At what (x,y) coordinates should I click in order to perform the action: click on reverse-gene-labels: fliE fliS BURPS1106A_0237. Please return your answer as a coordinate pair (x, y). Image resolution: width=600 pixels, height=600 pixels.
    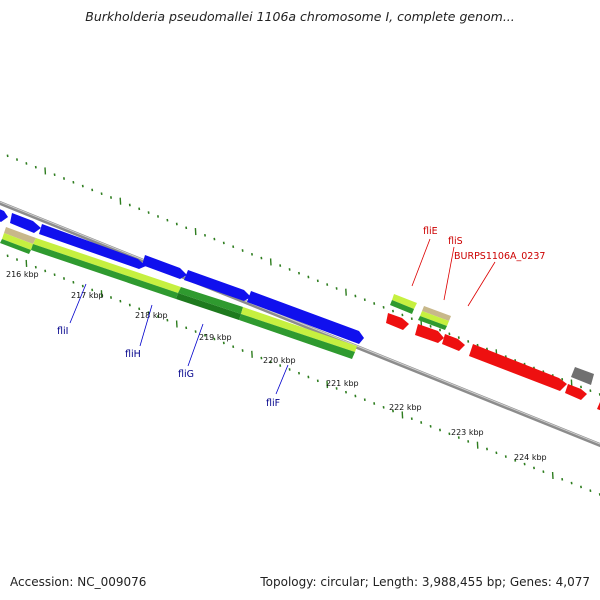
    Looking at the image, I should click on (478, 266).